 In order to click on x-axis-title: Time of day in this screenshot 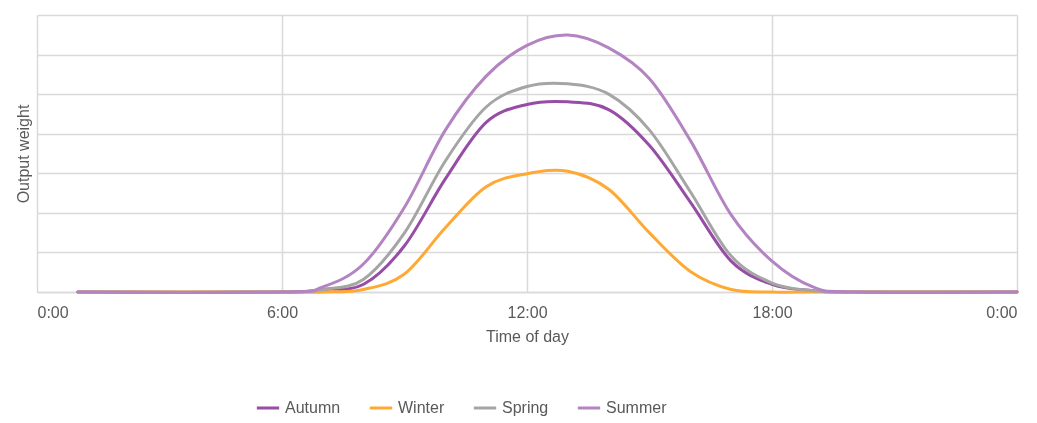, I will do `click(527, 336)`.